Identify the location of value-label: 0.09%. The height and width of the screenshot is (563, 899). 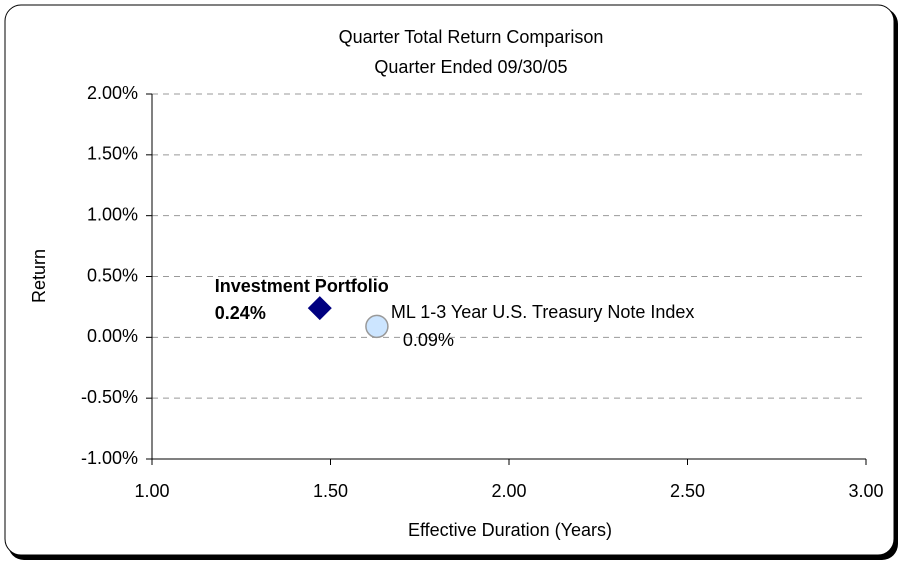
(428, 340).